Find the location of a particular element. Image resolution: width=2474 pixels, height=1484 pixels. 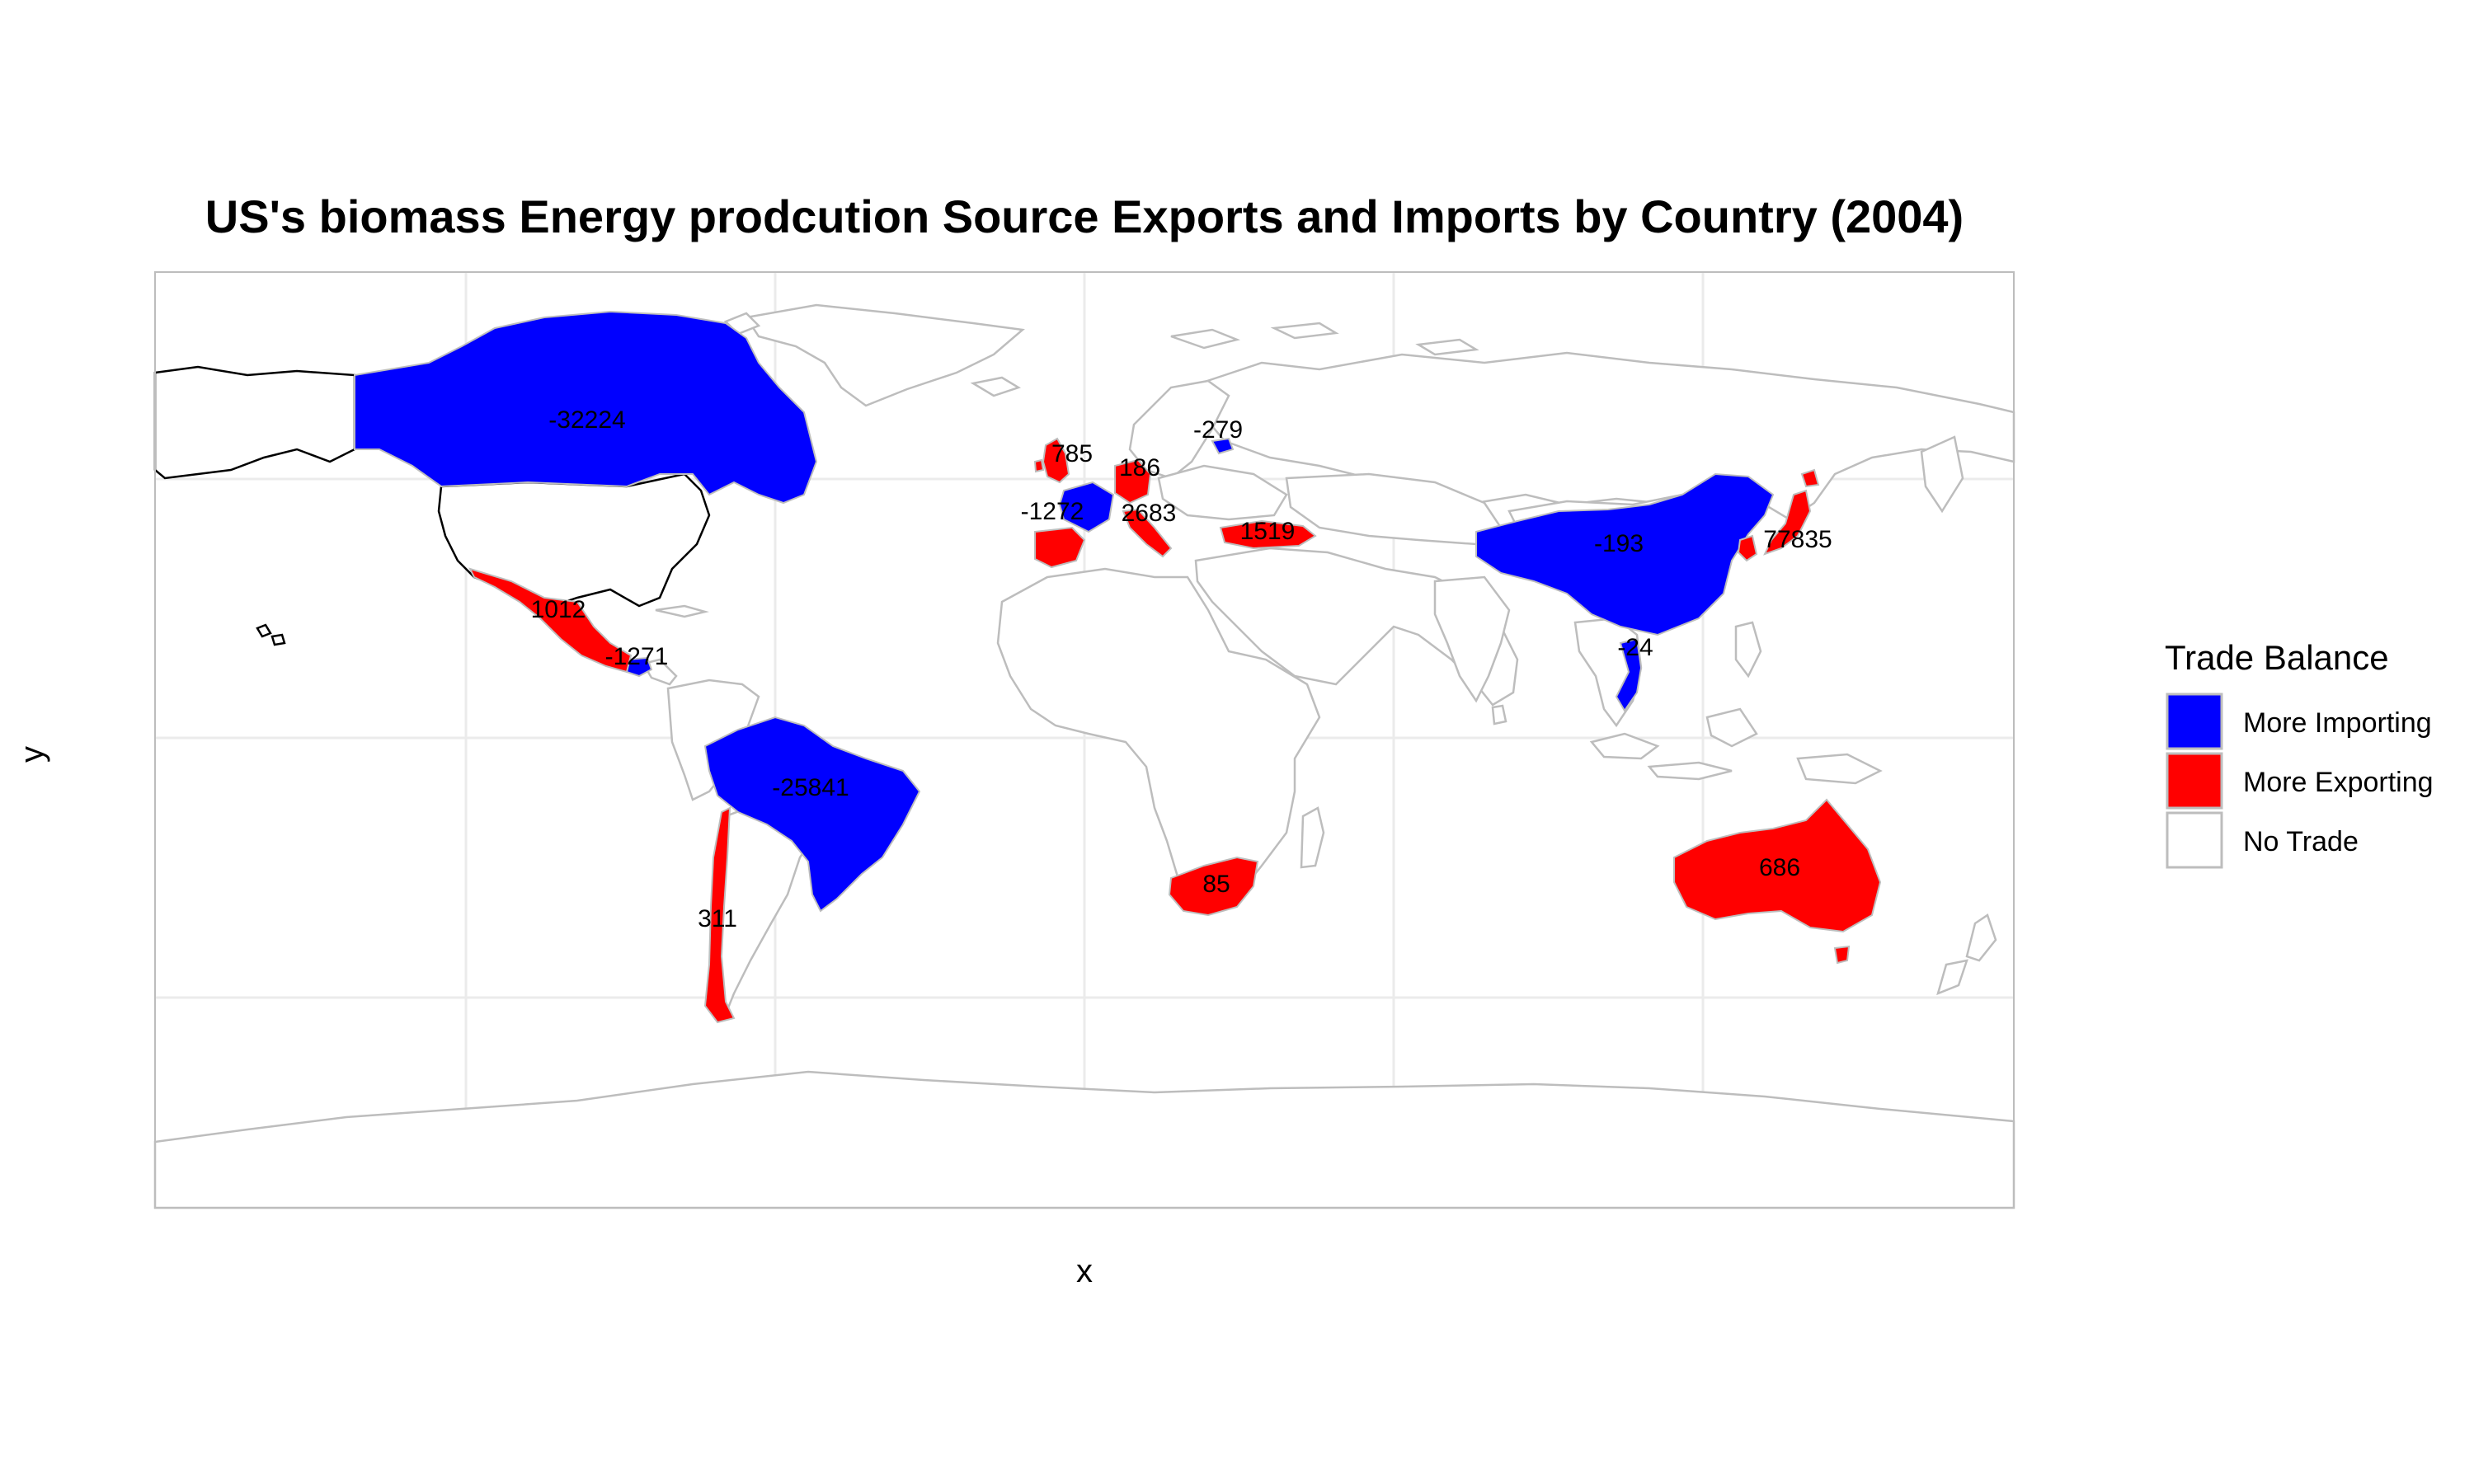

value-label-canada: -32224 is located at coordinates (586, 420).